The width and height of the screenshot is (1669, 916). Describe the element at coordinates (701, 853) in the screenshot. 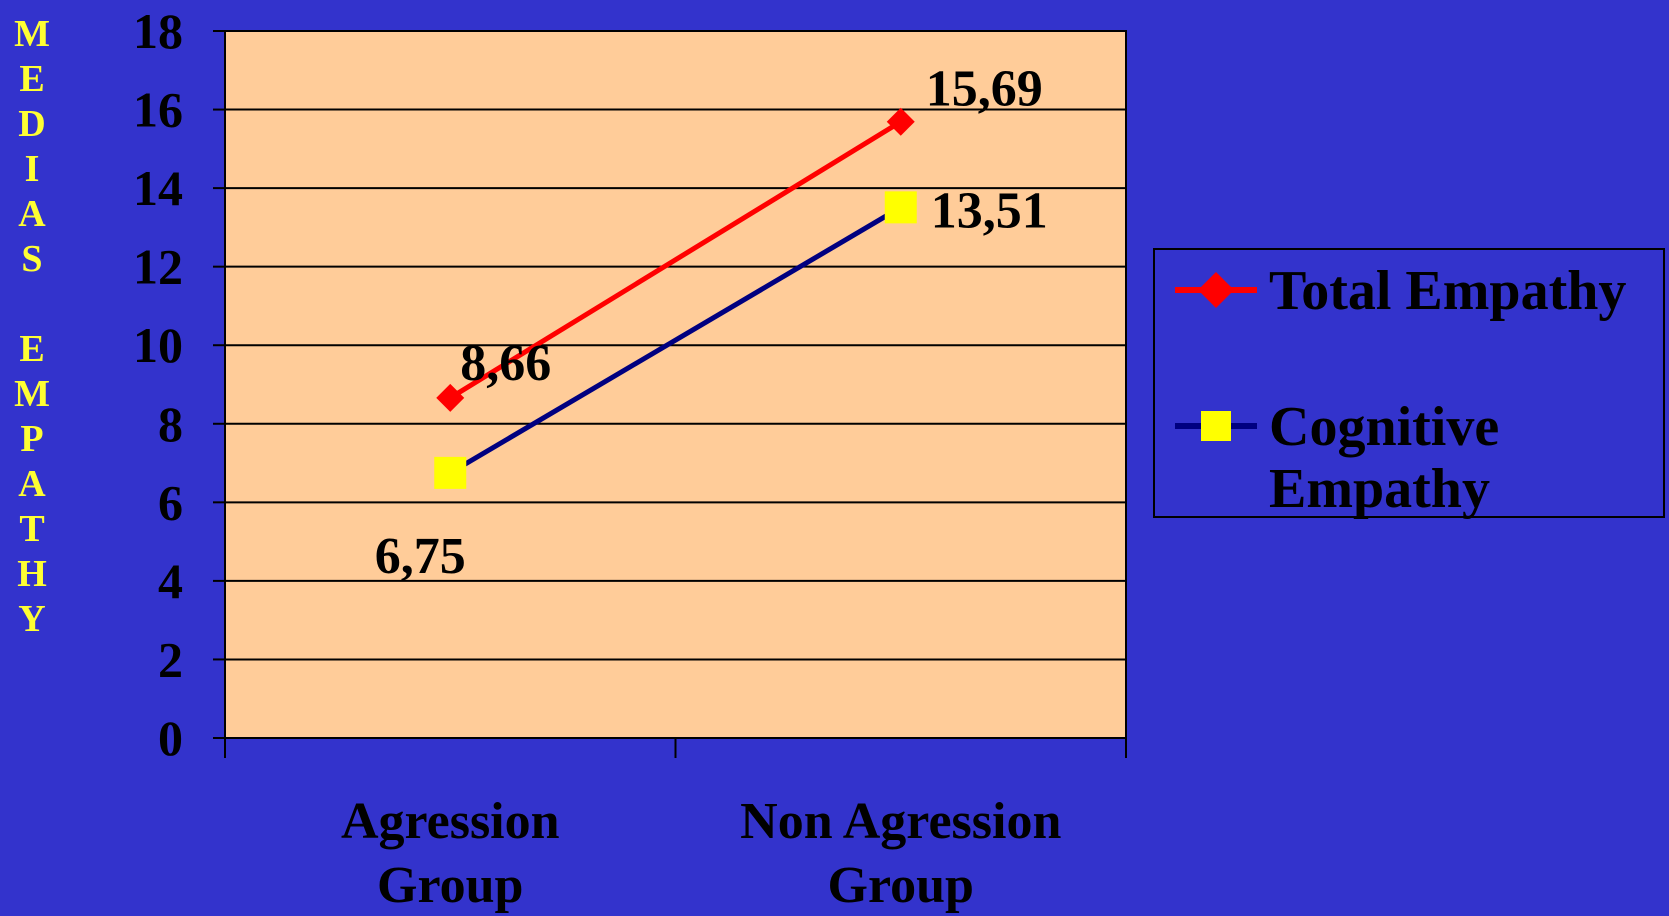

I see `x-tick-labels: Agression Group Non Agression Group` at that location.